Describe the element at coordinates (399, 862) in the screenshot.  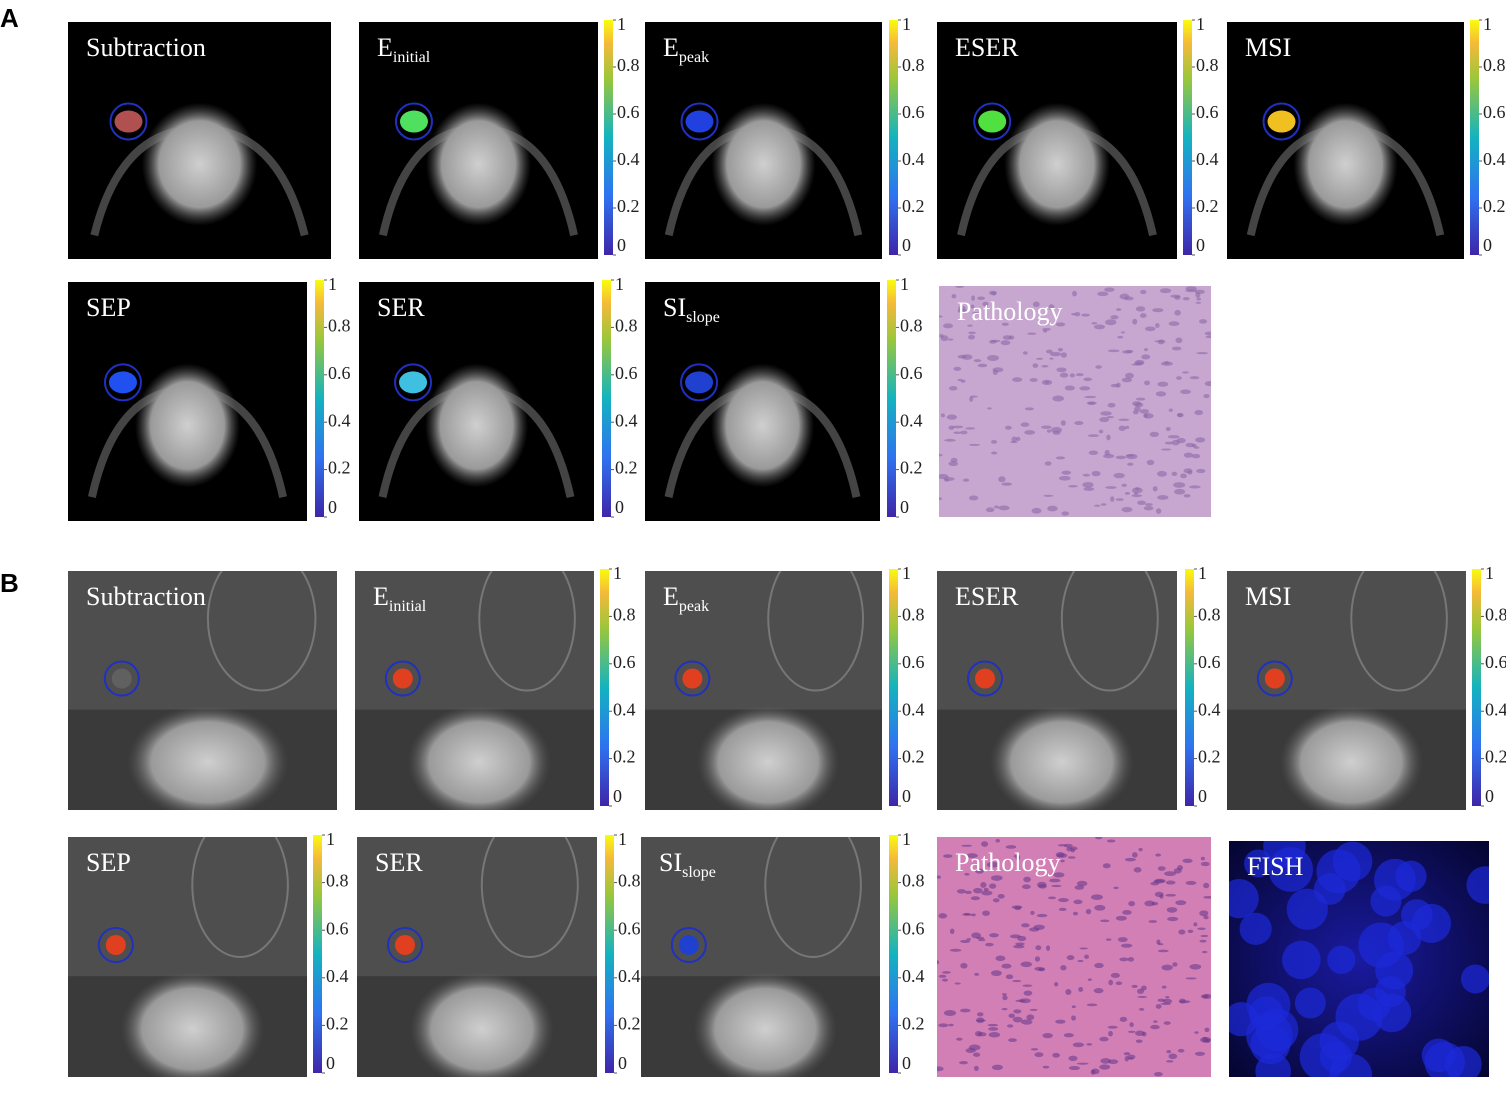
I see `title-main: SER` at that location.